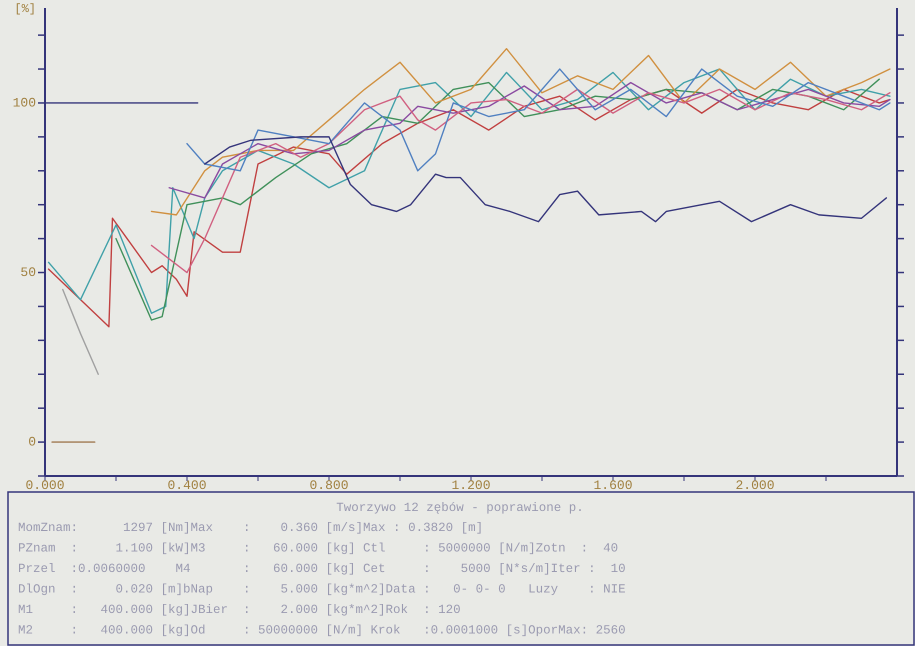 The width and height of the screenshot is (915, 646). What do you see at coordinates (318, 549) in the screenshot?
I see `text: PZnam : 1.100 [kW]M3 : 60.000 [kg] Ctl : 5000000 [N/m]Zotn : 40` at bounding box center [318, 549].